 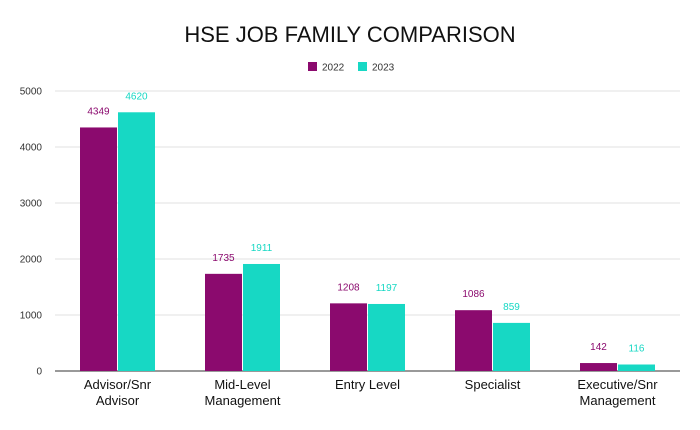 I want to click on y-tick-label: 3000, so click(x=31, y=204).